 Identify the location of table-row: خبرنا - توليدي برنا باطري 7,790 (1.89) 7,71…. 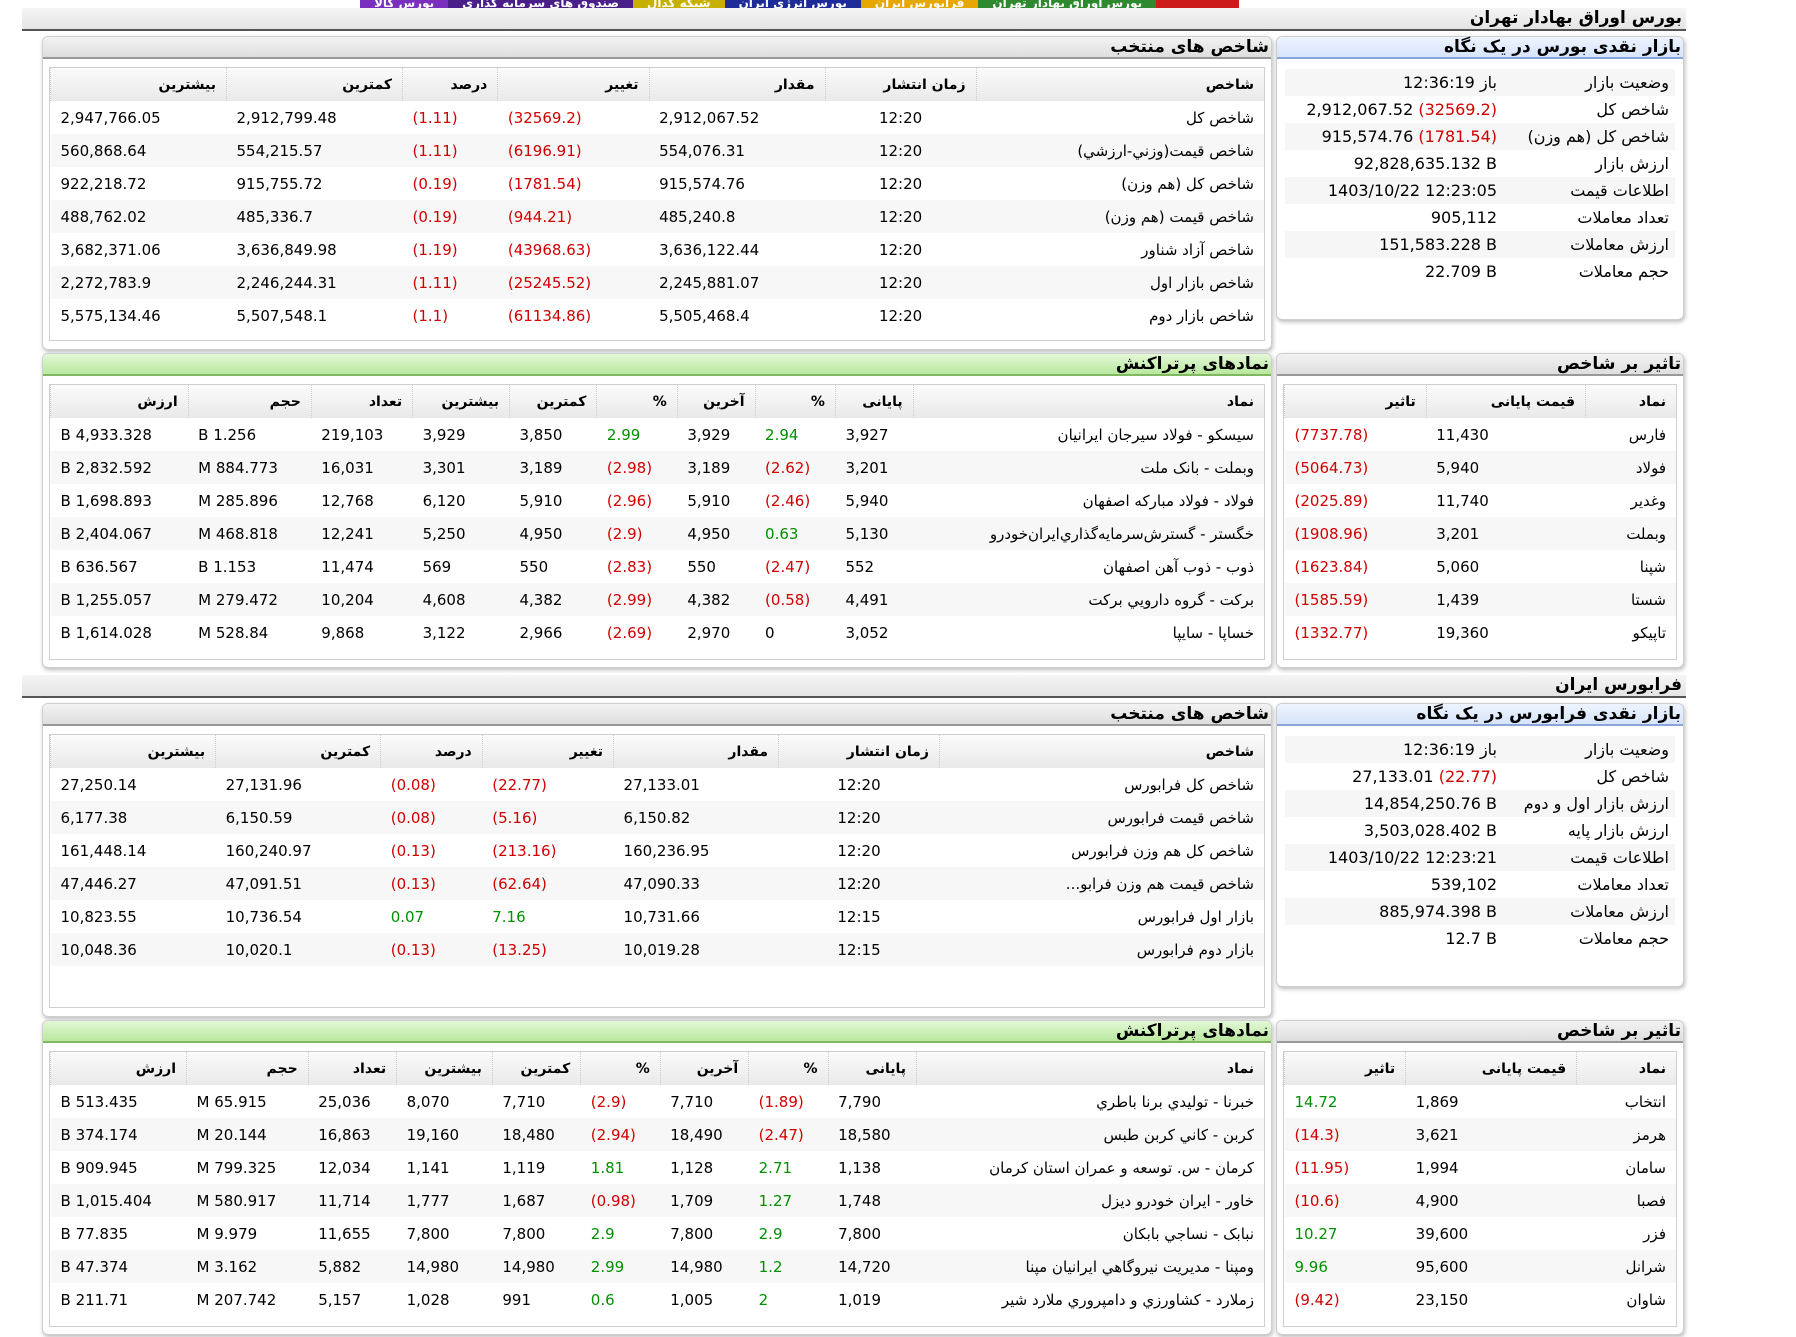
(658, 1101).